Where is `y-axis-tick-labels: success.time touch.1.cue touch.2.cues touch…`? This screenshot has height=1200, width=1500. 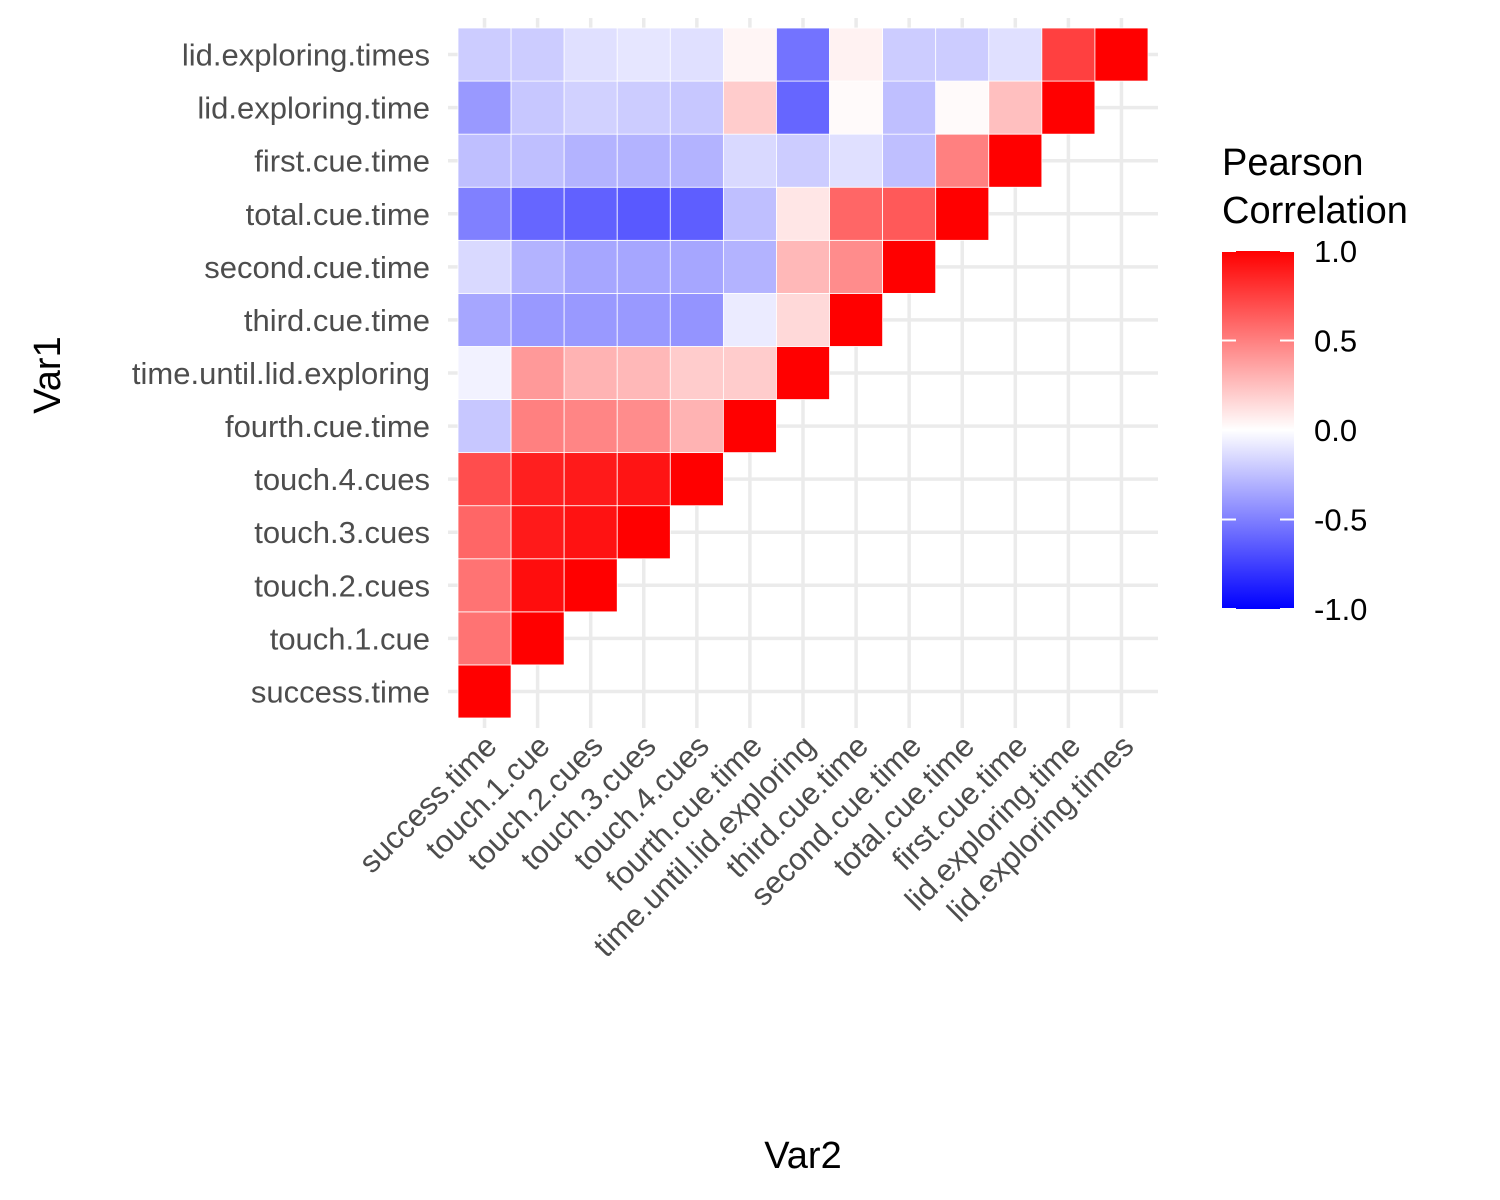
y-axis-tick-labels: success.time touch.1.cue touch.2.cues touch… is located at coordinates (281, 374).